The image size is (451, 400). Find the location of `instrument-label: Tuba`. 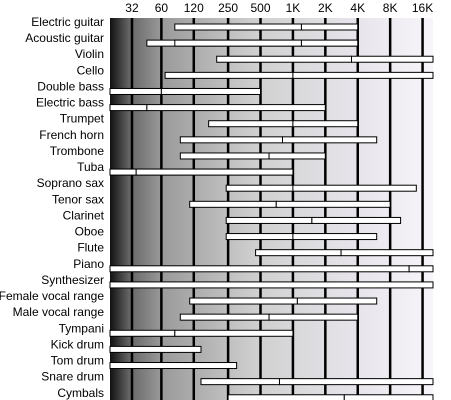

instrument-label: Tuba is located at coordinates (90, 167).